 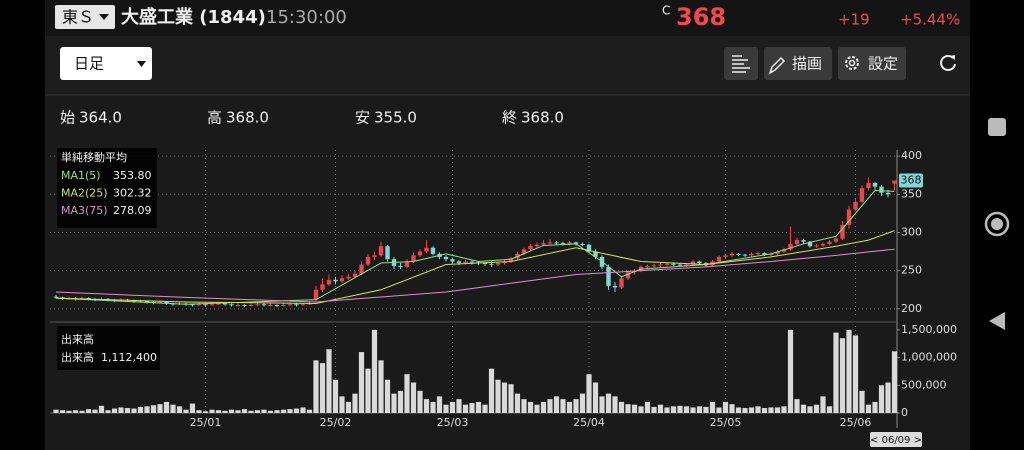 I want to click on x-tick-label: 25/03, so click(x=453, y=422).